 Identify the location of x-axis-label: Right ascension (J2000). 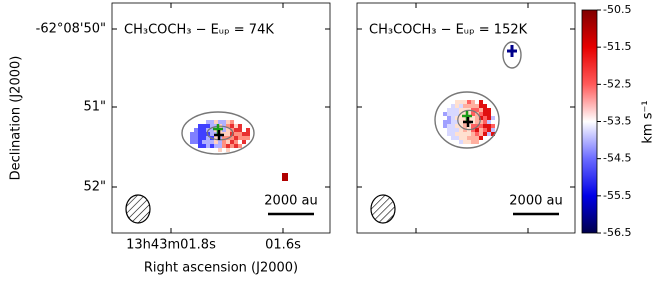
(221, 268).